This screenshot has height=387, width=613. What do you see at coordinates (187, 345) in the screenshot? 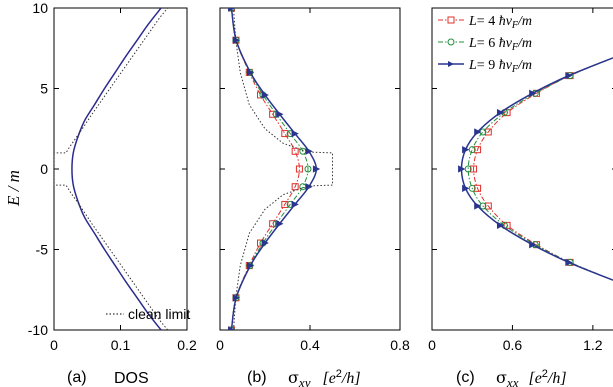
I see `x-tick-label: 0.2` at bounding box center [187, 345].